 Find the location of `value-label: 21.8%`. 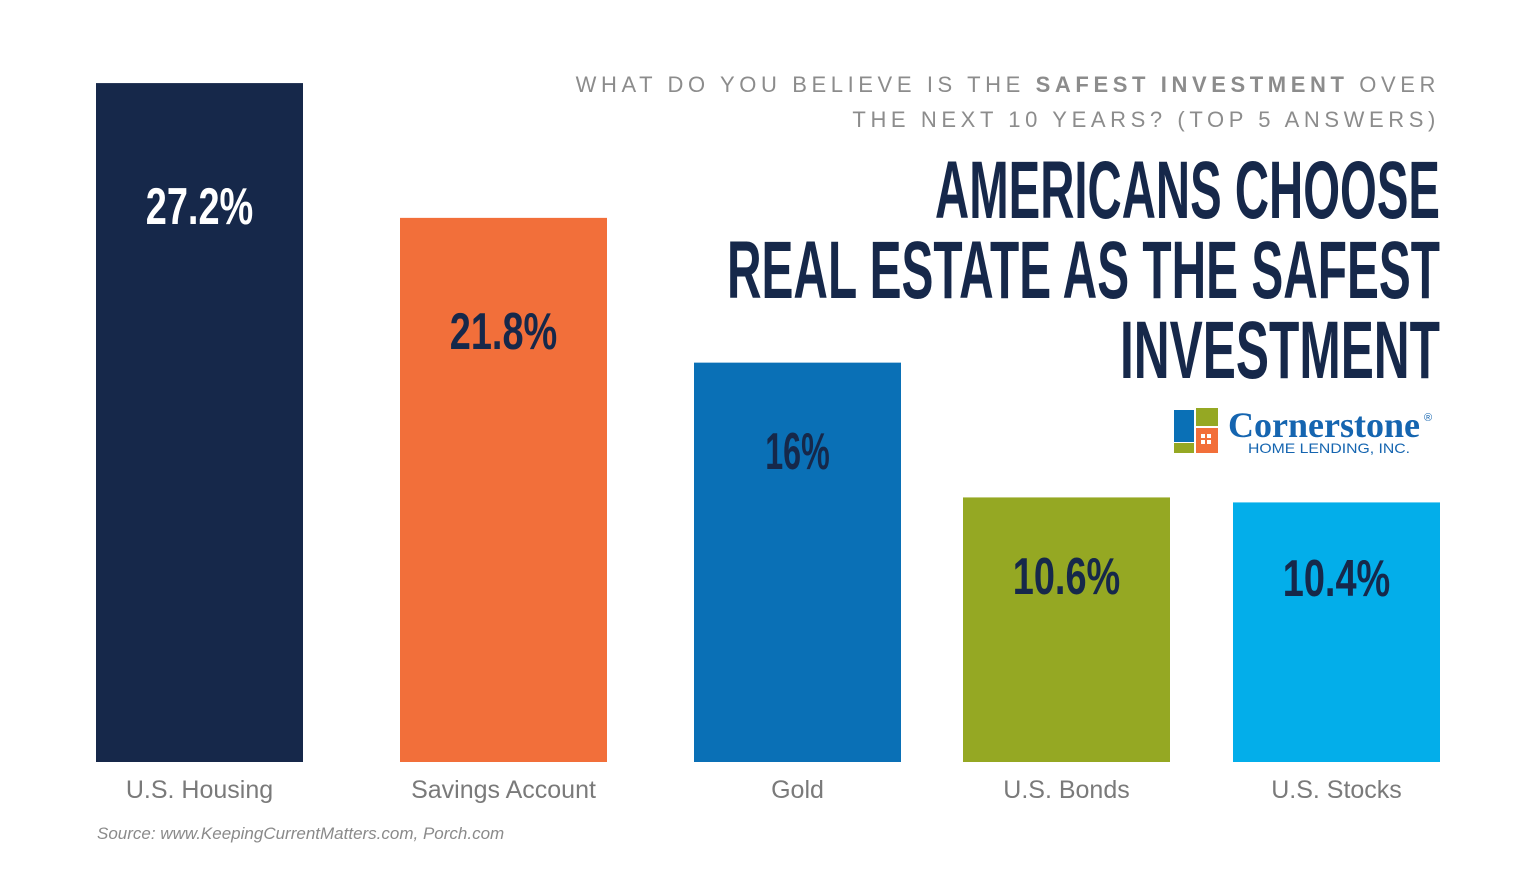

value-label: 21.8% is located at coordinates (504, 332).